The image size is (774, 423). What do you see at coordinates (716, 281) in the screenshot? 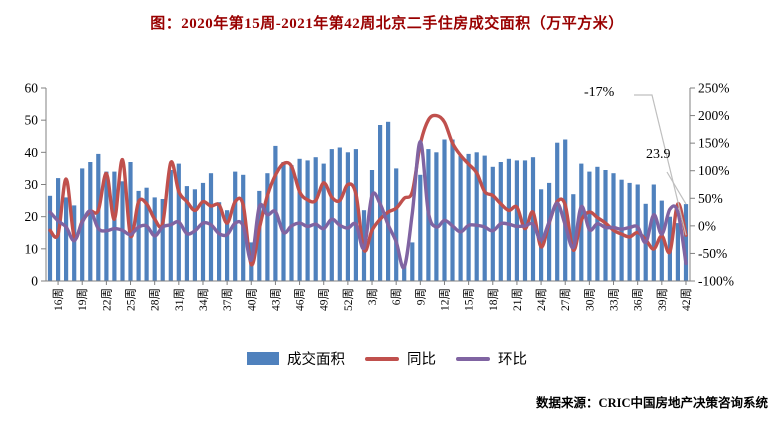
I see `right-axis-label: -100%` at bounding box center [716, 281].